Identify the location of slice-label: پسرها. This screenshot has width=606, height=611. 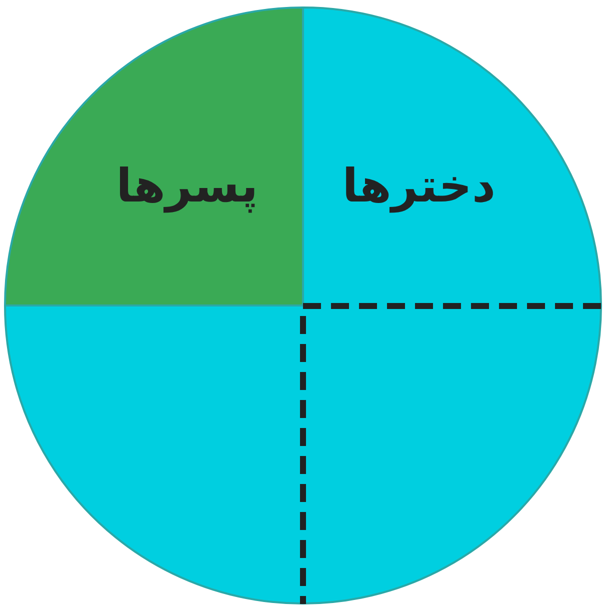
(187, 186).